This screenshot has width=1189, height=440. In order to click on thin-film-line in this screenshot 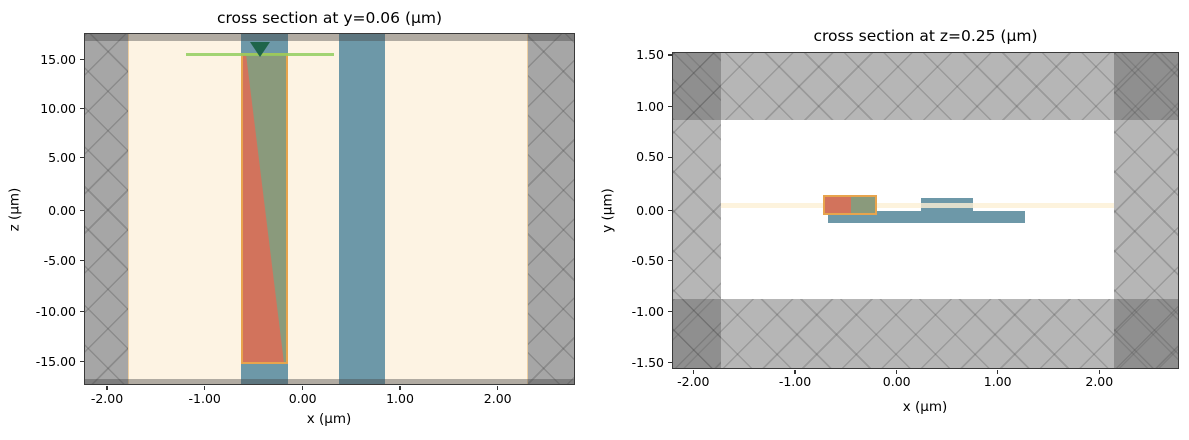, I will do `click(917, 205)`.